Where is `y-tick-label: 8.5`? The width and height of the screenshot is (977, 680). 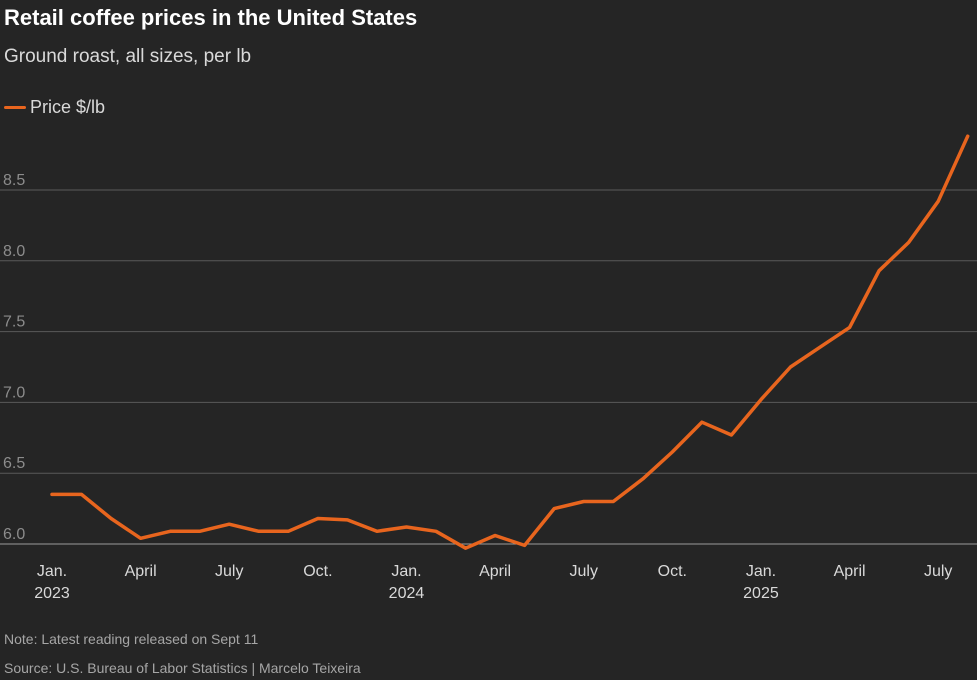
y-tick-label: 8.5 is located at coordinates (14, 180).